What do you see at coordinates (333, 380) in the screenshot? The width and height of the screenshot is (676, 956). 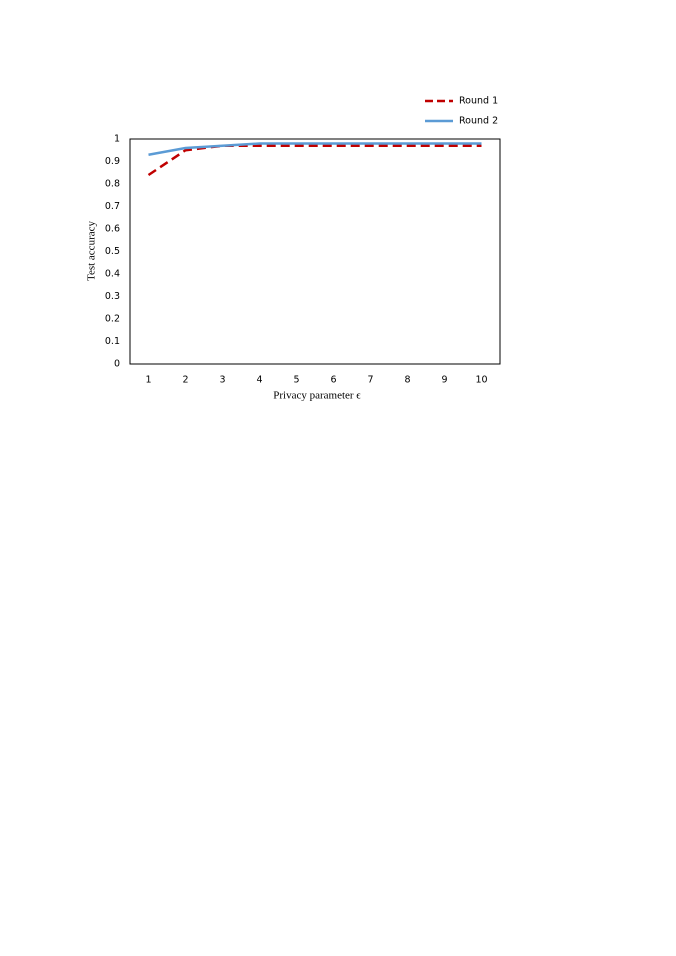 I see `x-tick-label: 6` at bounding box center [333, 380].